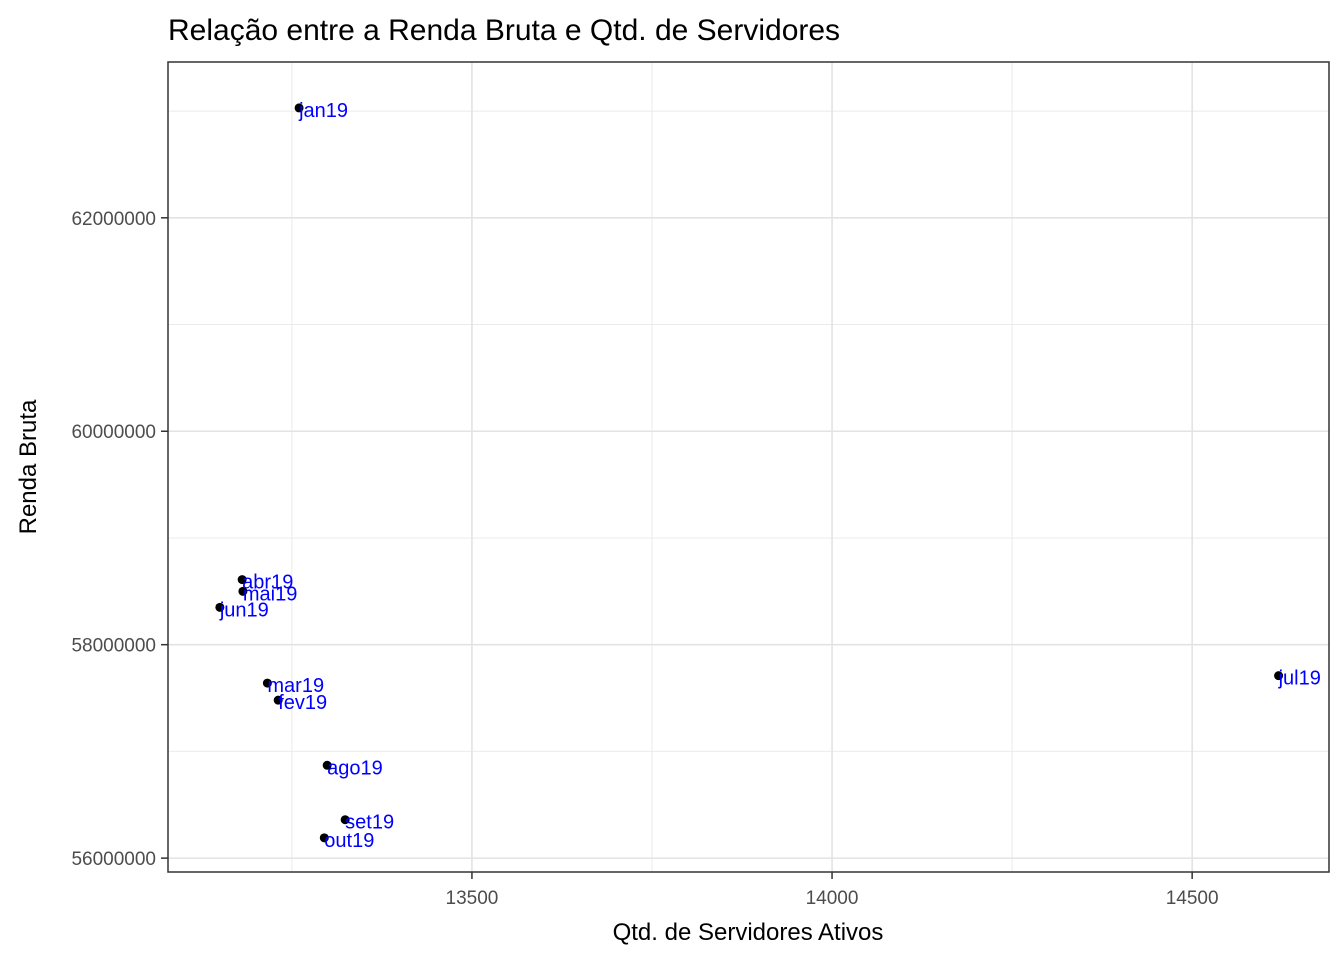 This screenshot has height=960, width=1344. I want to click on data-label: set19, so click(369, 823).